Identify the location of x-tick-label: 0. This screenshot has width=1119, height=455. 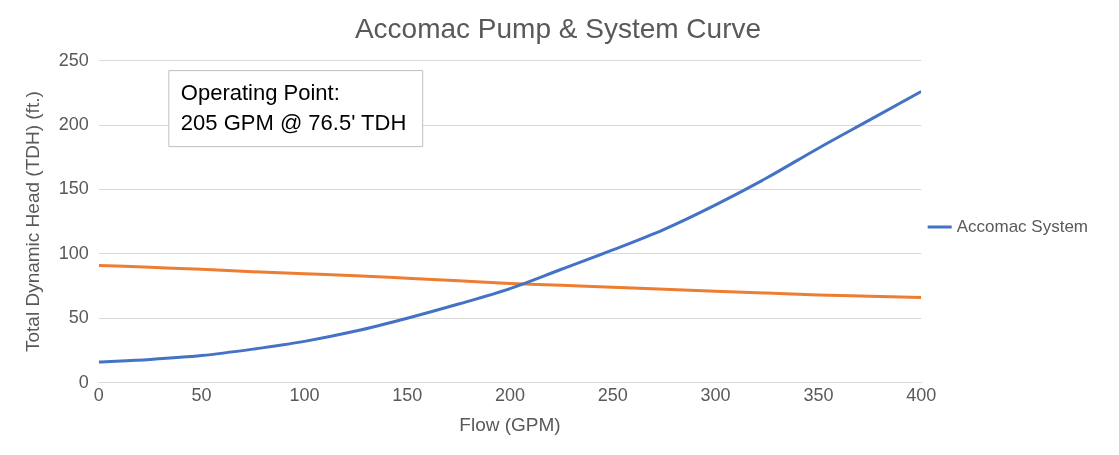
(98, 395).